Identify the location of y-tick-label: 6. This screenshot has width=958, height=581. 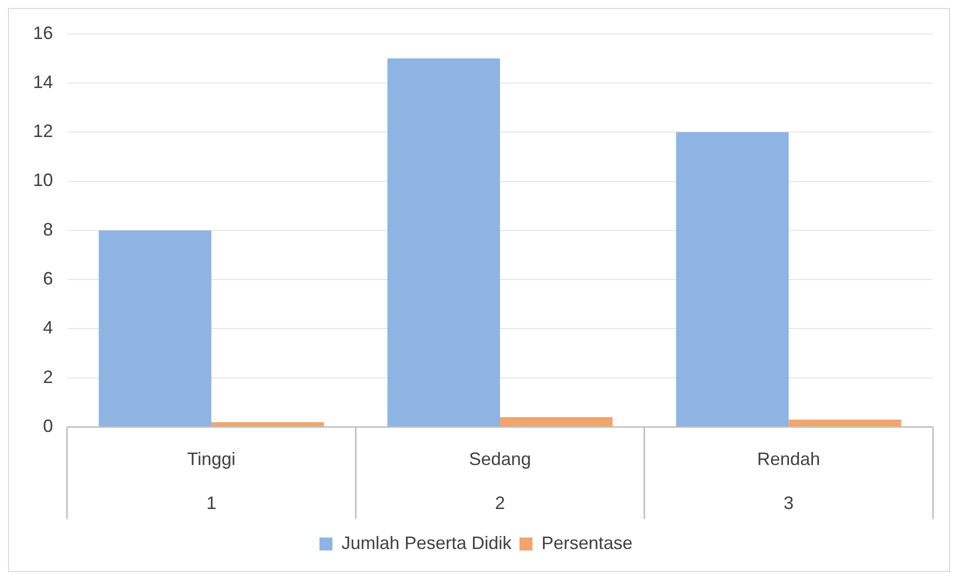
(48, 278).